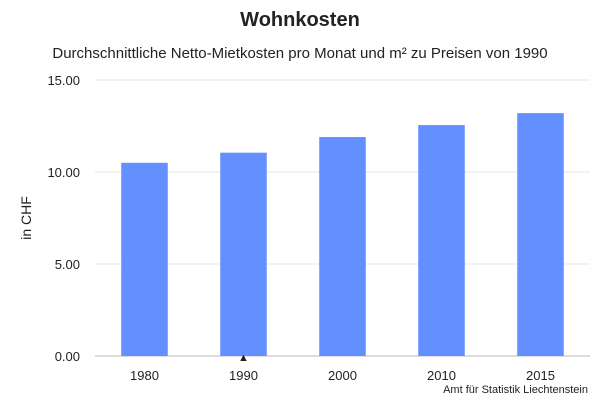  I want to click on x-tick-label: 2000, so click(342, 375).